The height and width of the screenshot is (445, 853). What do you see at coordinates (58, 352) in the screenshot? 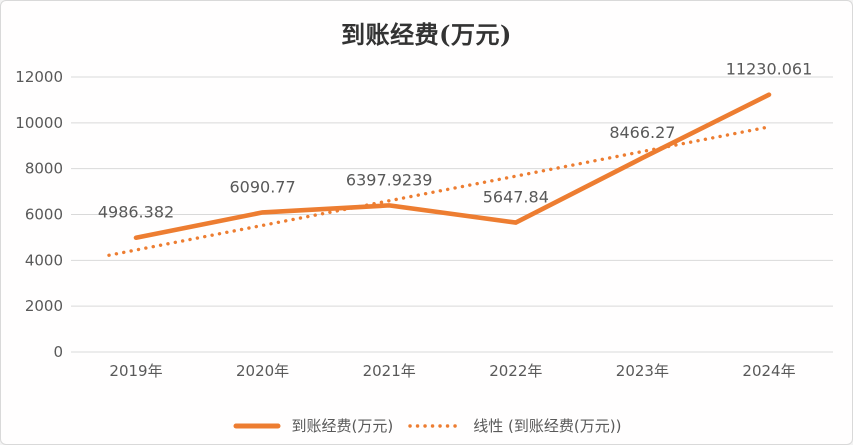
I see `y-axis-tick-label: 0` at bounding box center [58, 352].